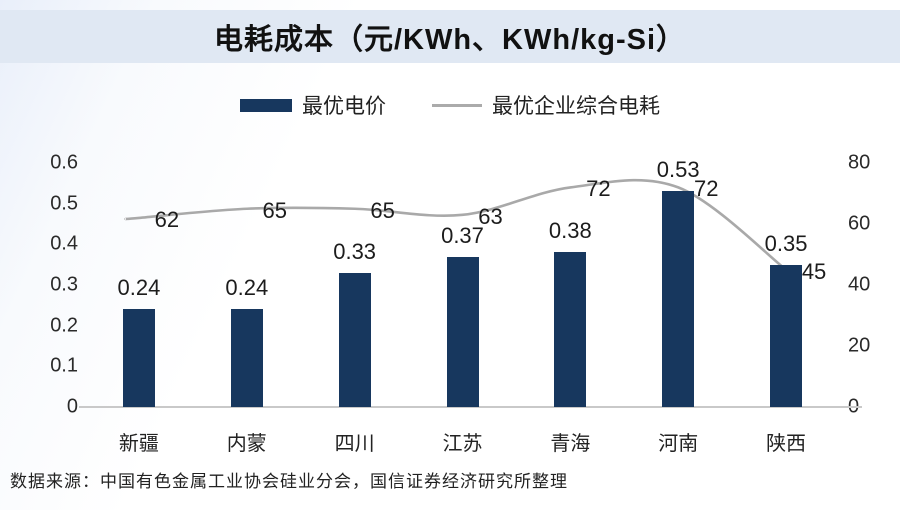 The image size is (900, 510). I want to click on source-note: 数据来源：中国有色金属工业协会硅业分会，国信证券经济研究所整理, so click(289, 481).